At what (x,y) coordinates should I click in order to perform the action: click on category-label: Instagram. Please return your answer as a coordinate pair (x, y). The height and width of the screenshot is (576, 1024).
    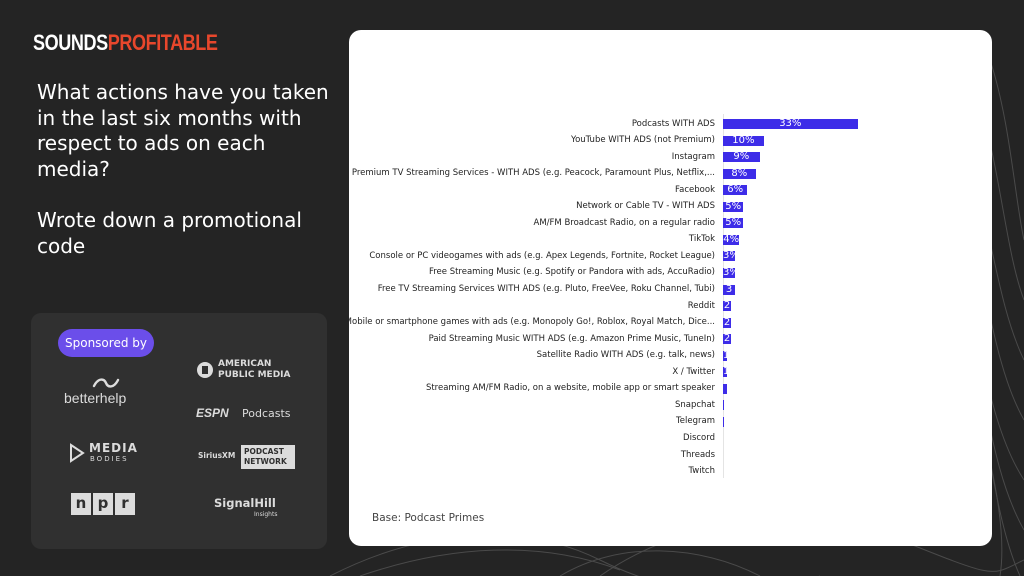
    Looking at the image, I should click on (693, 156).